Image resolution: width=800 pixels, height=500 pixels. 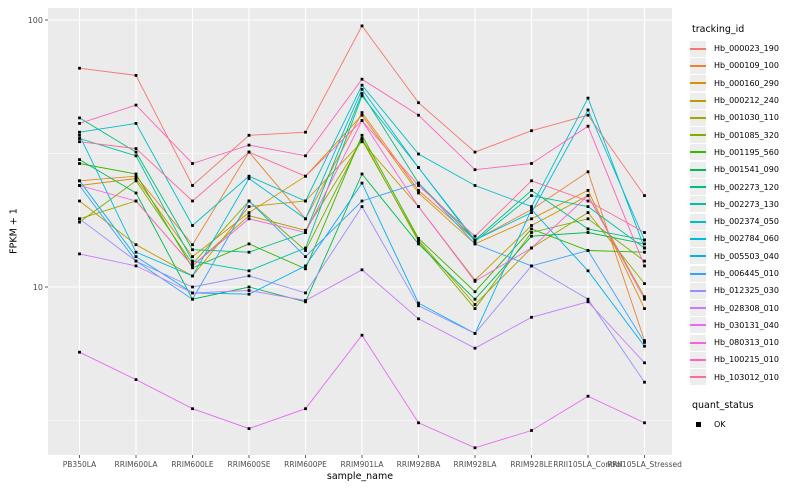 What do you see at coordinates (35, 20) in the screenshot?
I see `y-tick-label: 100` at bounding box center [35, 20].